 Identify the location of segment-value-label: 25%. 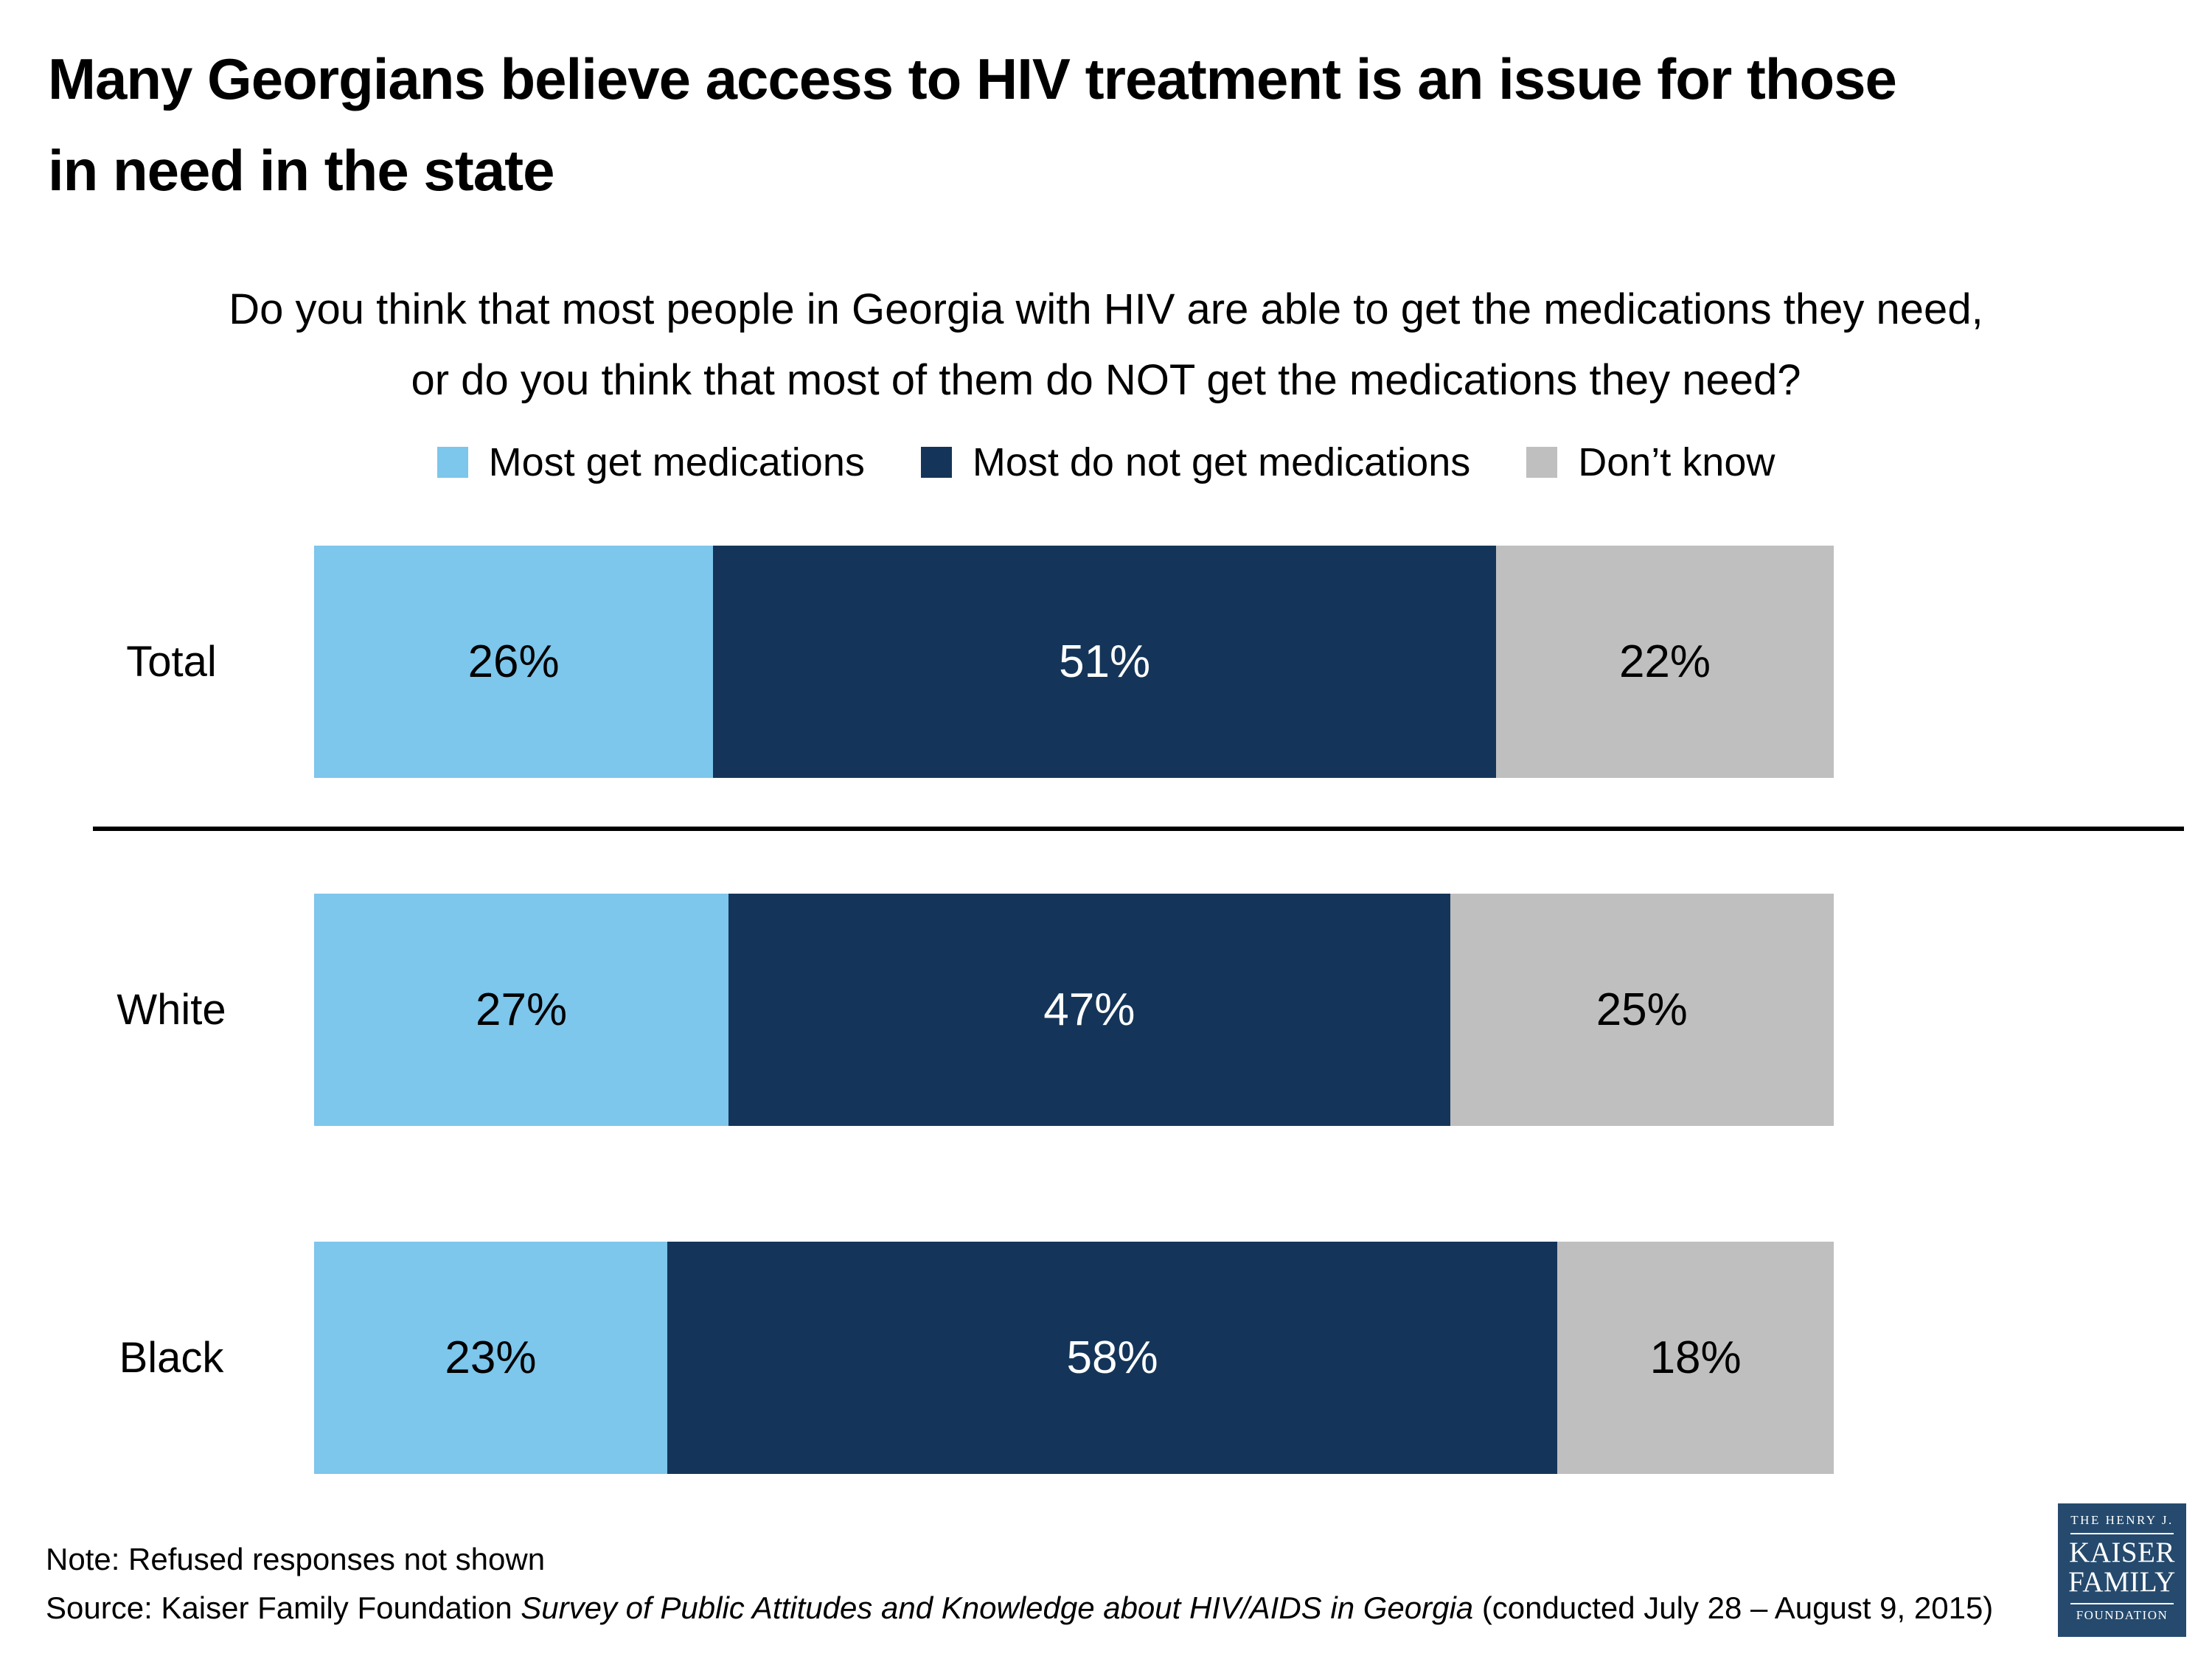
(1642, 1009).